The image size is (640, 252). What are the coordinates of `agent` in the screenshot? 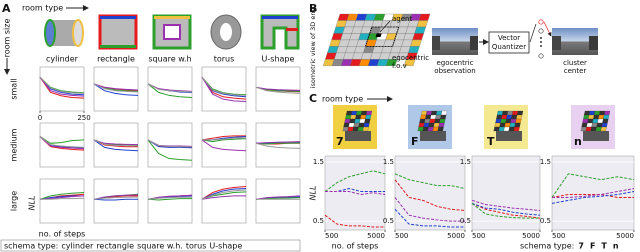 It's located at (378, 35).